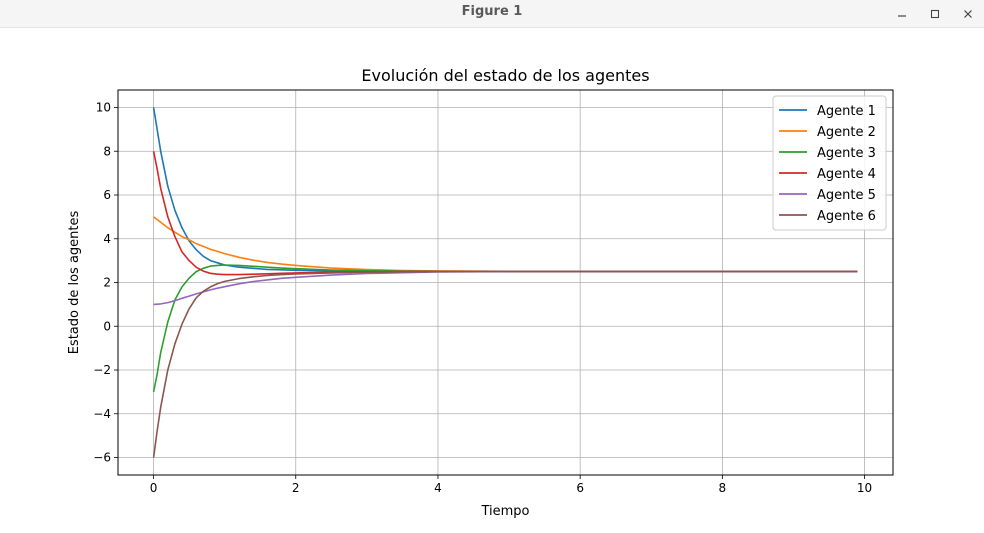 The image size is (984, 533). Describe the element at coordinates (846, 216) in the screenshot. I see `legend-label: Agente 6` at that location.